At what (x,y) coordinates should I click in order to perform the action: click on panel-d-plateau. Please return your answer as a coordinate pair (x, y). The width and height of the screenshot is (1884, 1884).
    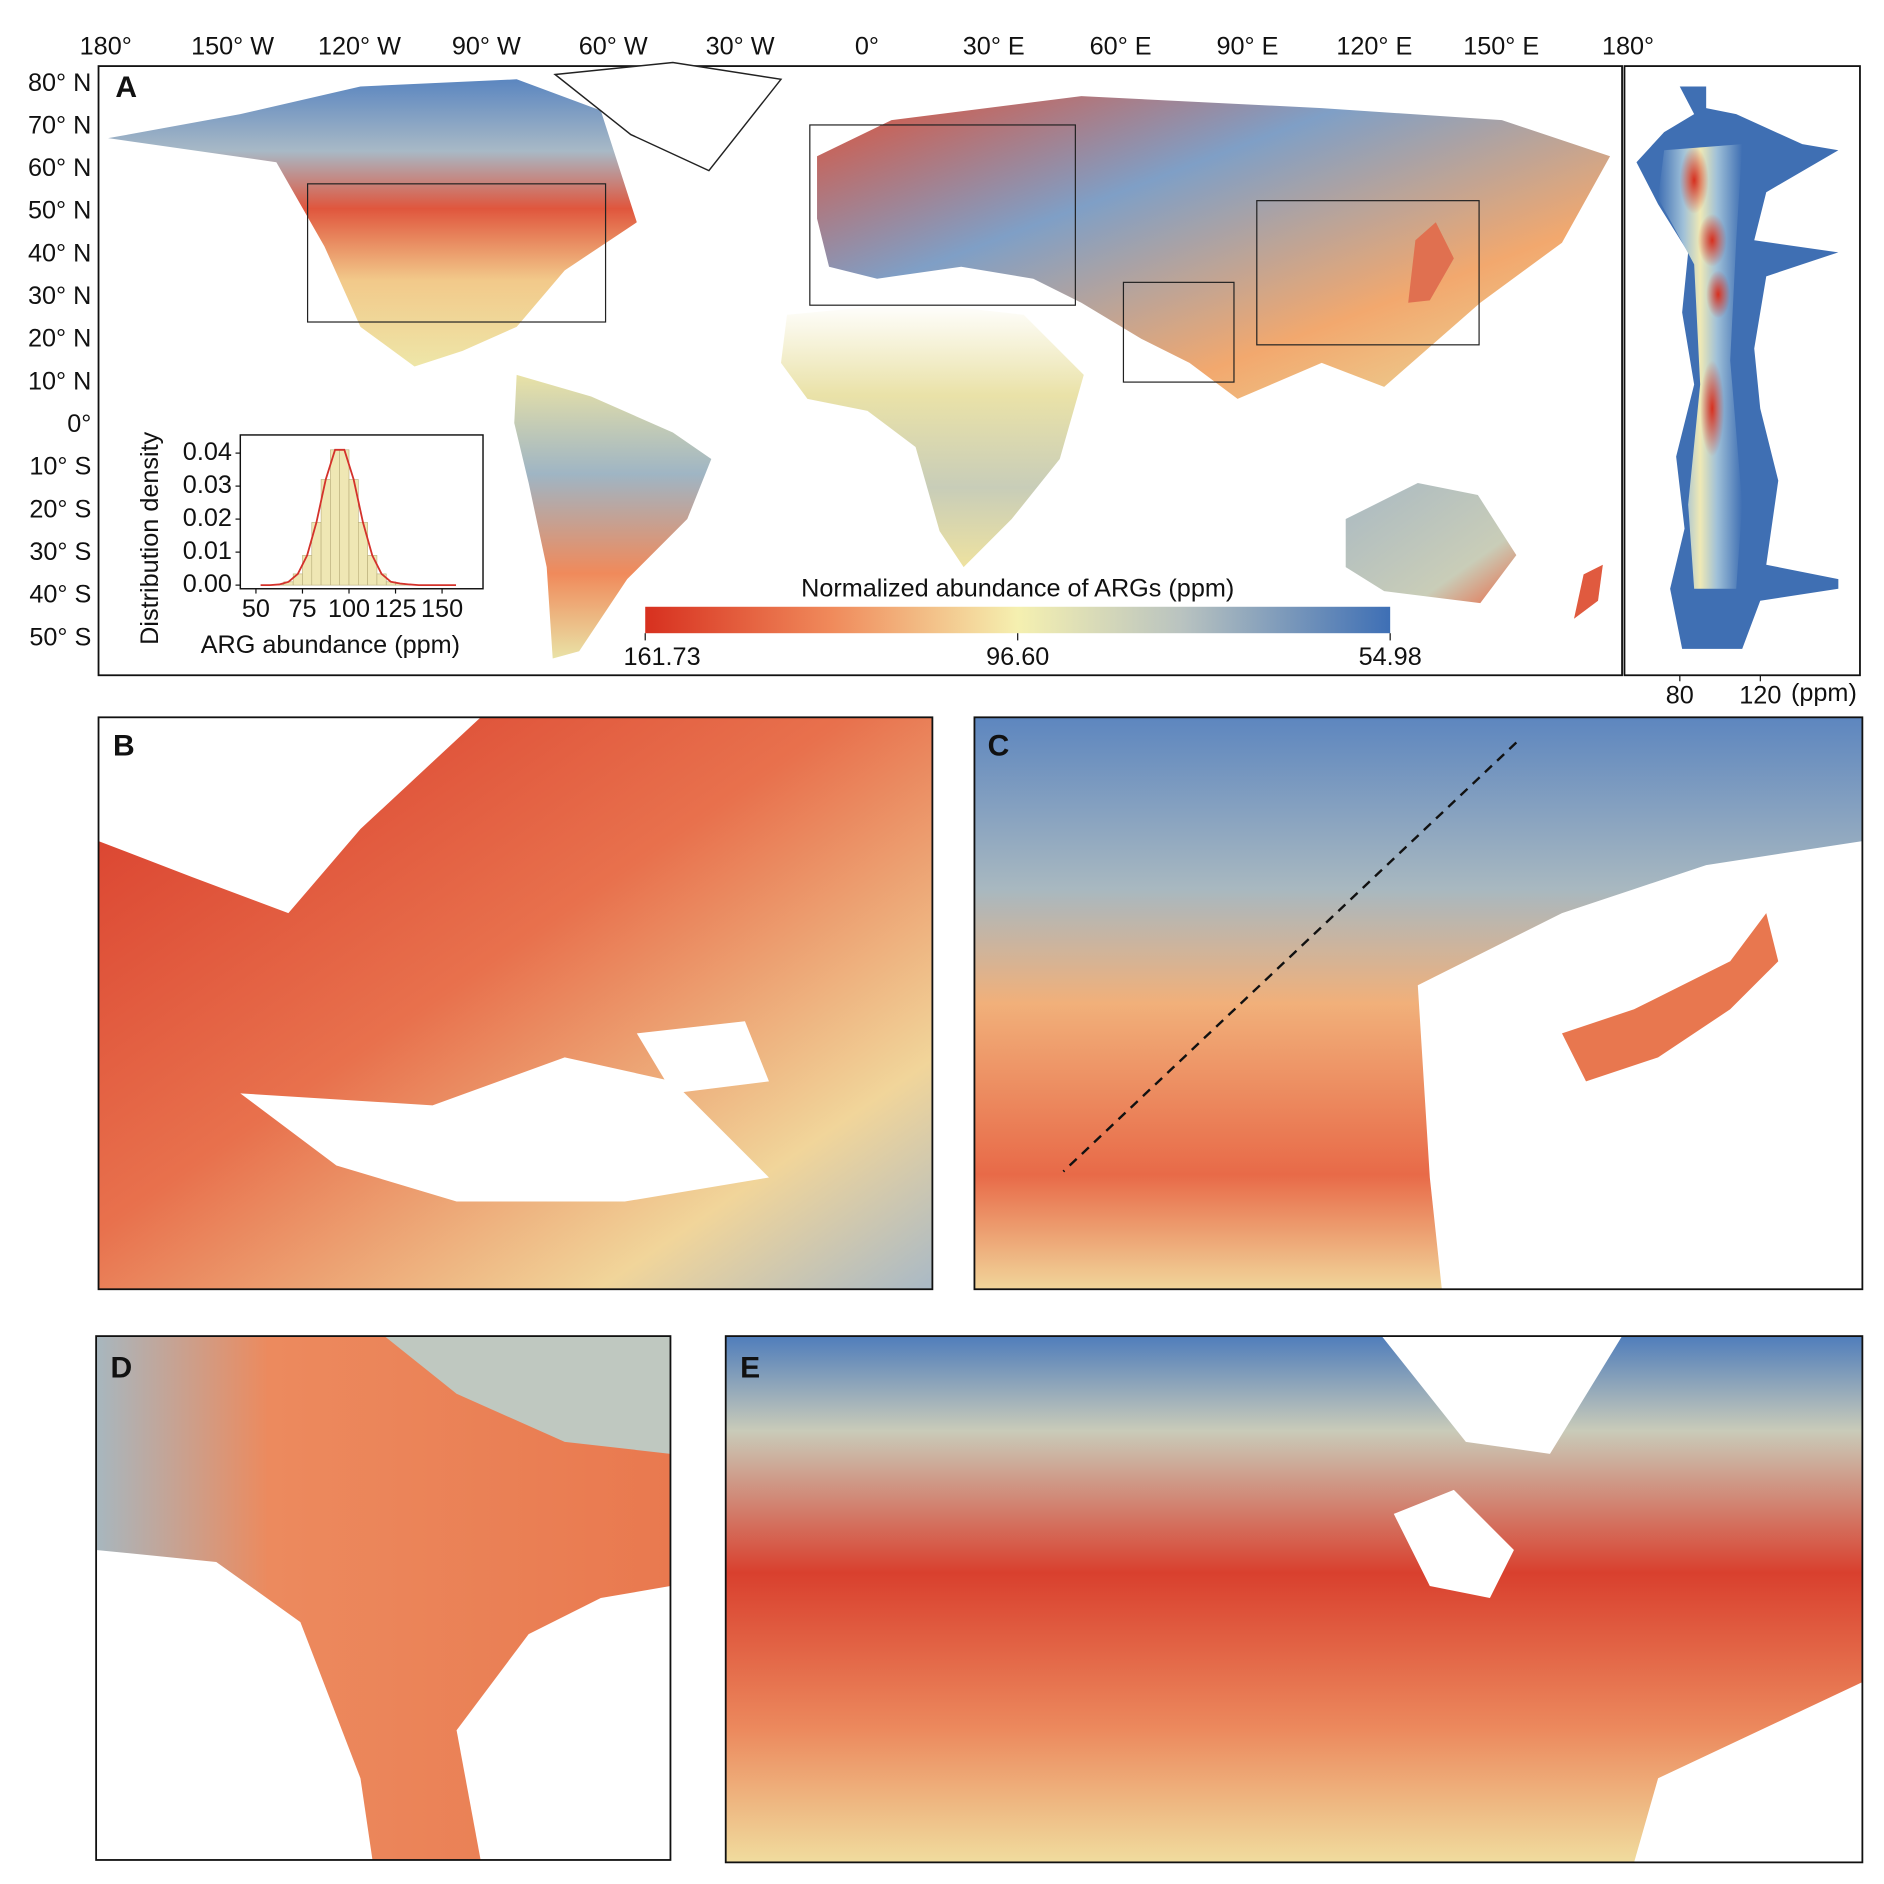
    Looking at the image, I should click on (527, 1395).